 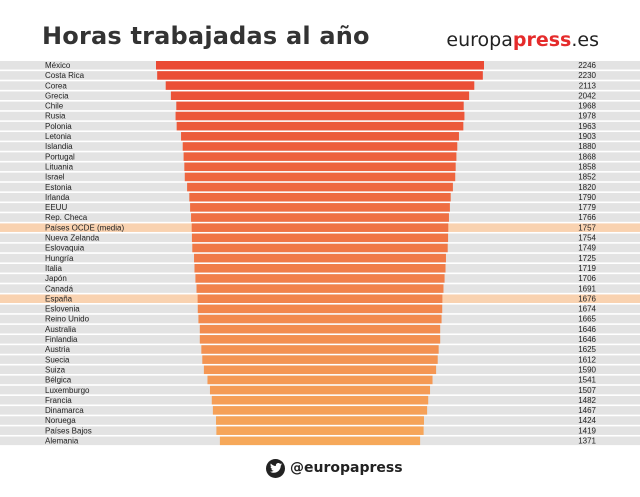 I want to click on category-label: Corea, so click(x=56, y=85).